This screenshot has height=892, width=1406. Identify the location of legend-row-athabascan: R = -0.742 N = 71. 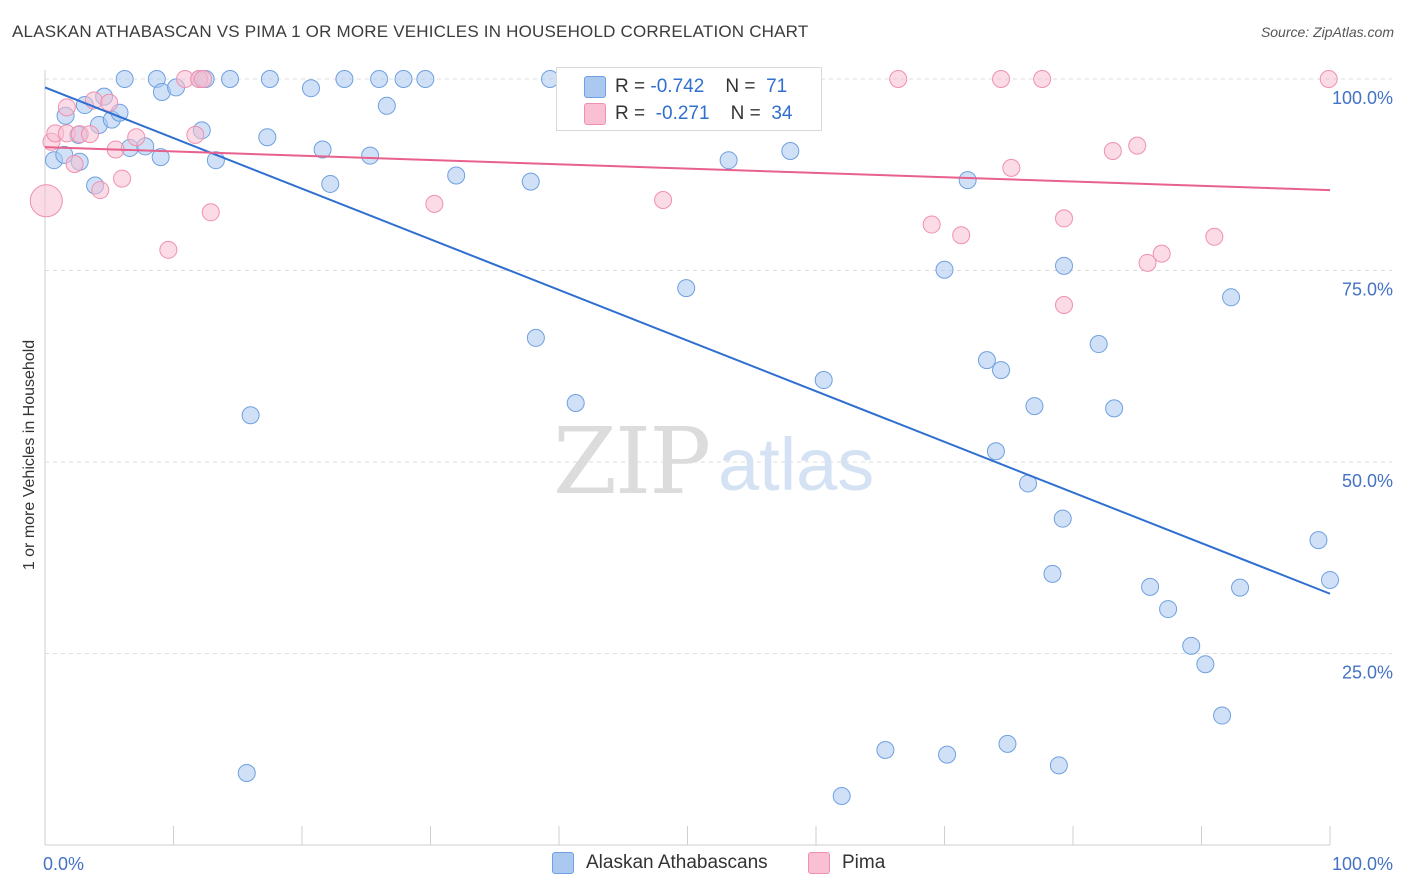
(701, 87).